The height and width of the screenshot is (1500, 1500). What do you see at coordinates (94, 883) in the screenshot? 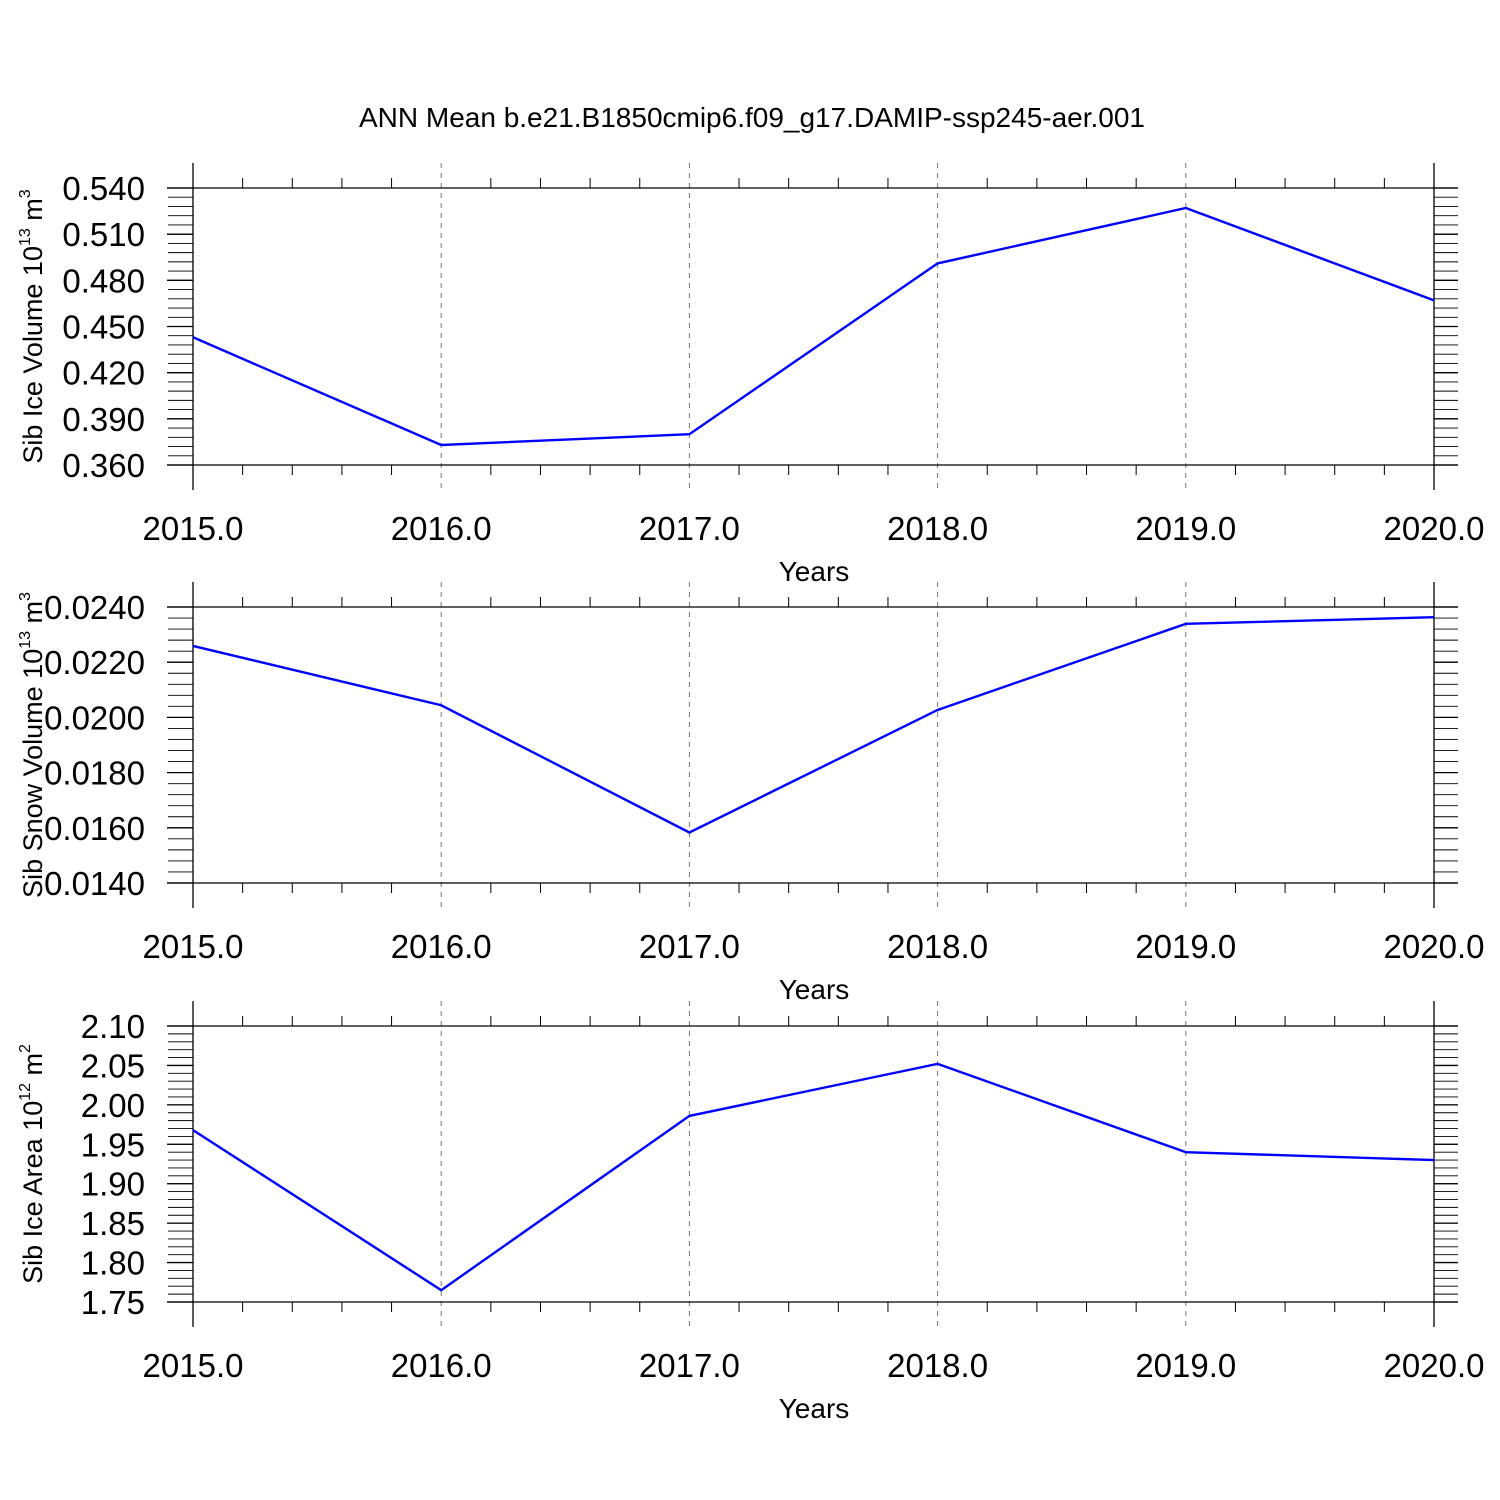
I see `y-tick-label: 0.0140` at bounding box center [94, 883].